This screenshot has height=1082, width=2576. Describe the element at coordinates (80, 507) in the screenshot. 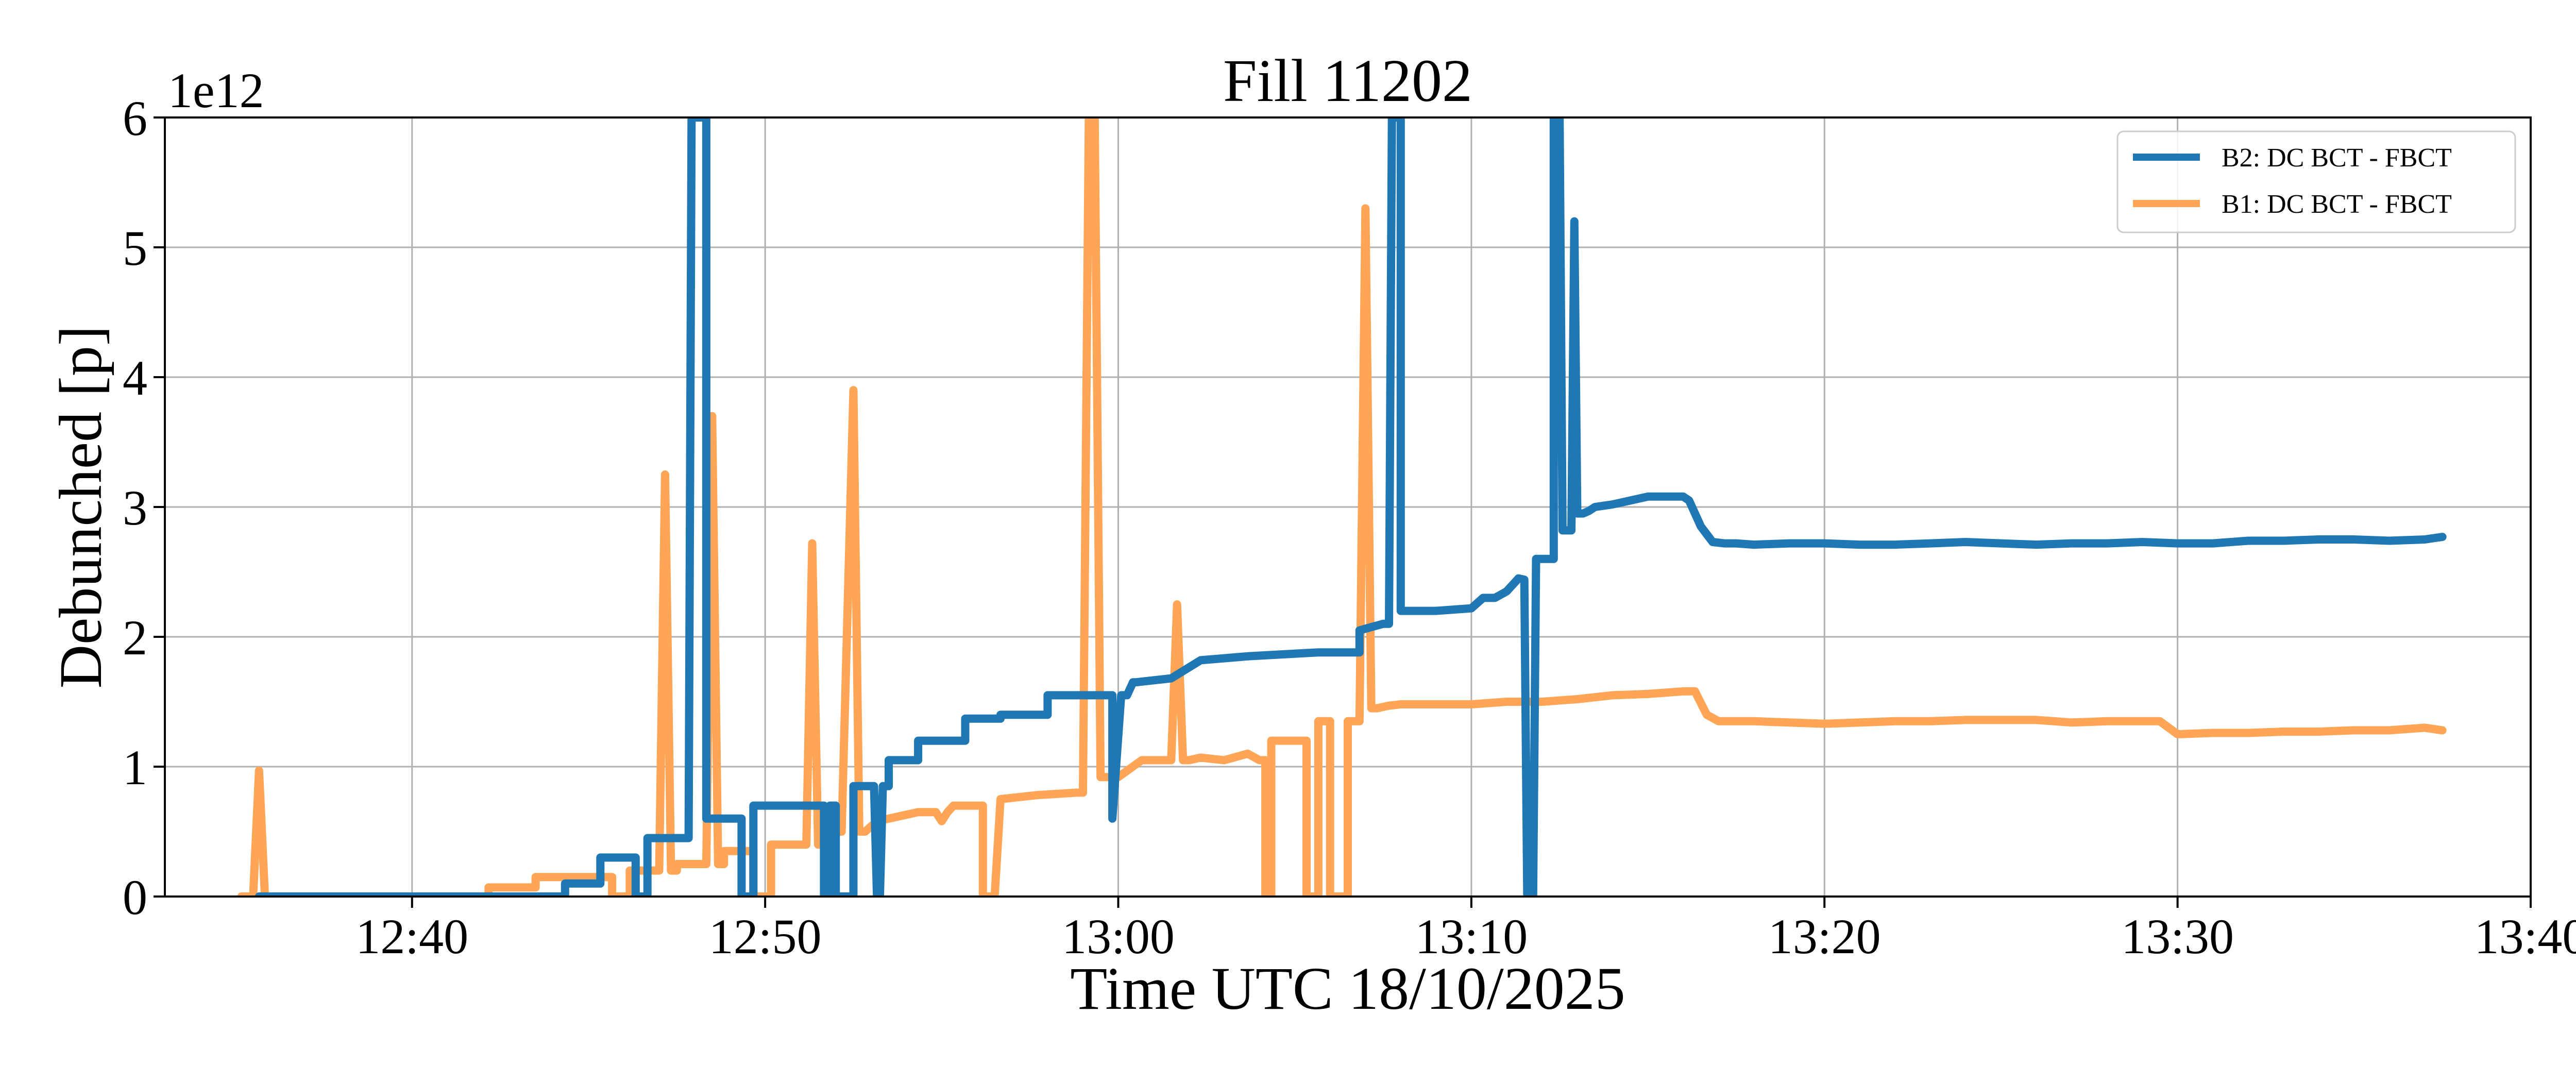

I see `y-axis-label: Debunched [p]` at that location.